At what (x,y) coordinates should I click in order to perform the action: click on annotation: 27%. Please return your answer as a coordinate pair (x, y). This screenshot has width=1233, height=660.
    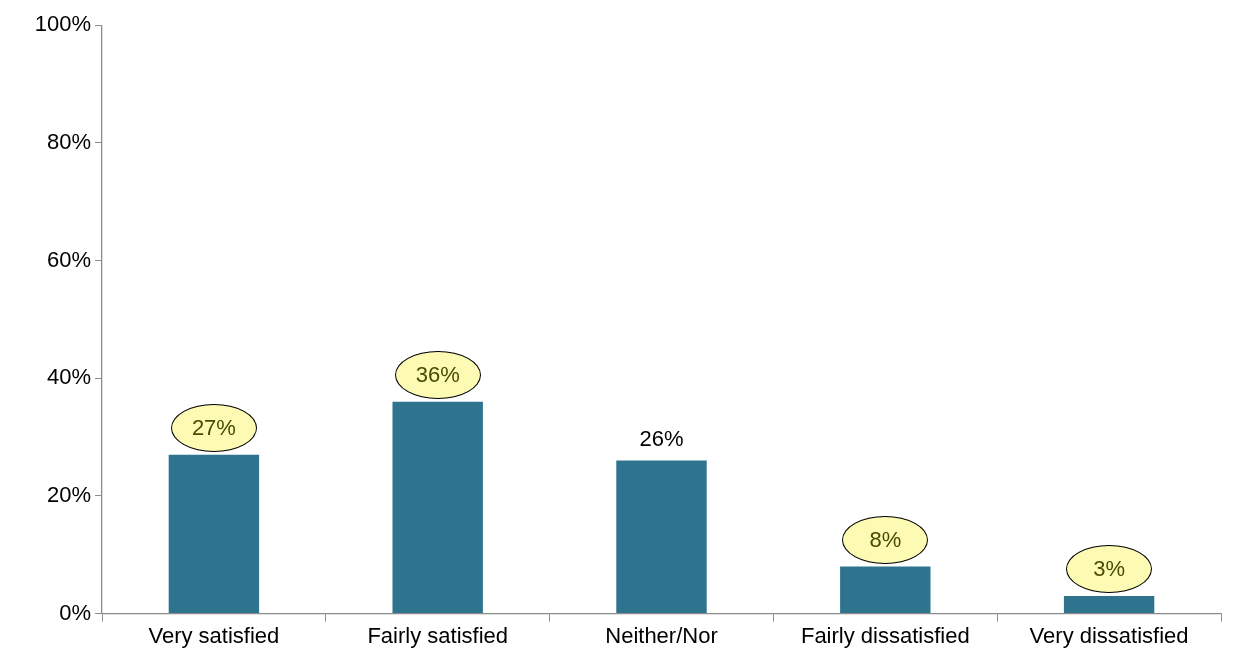
    Looking at the image, I should click on (213, 427).